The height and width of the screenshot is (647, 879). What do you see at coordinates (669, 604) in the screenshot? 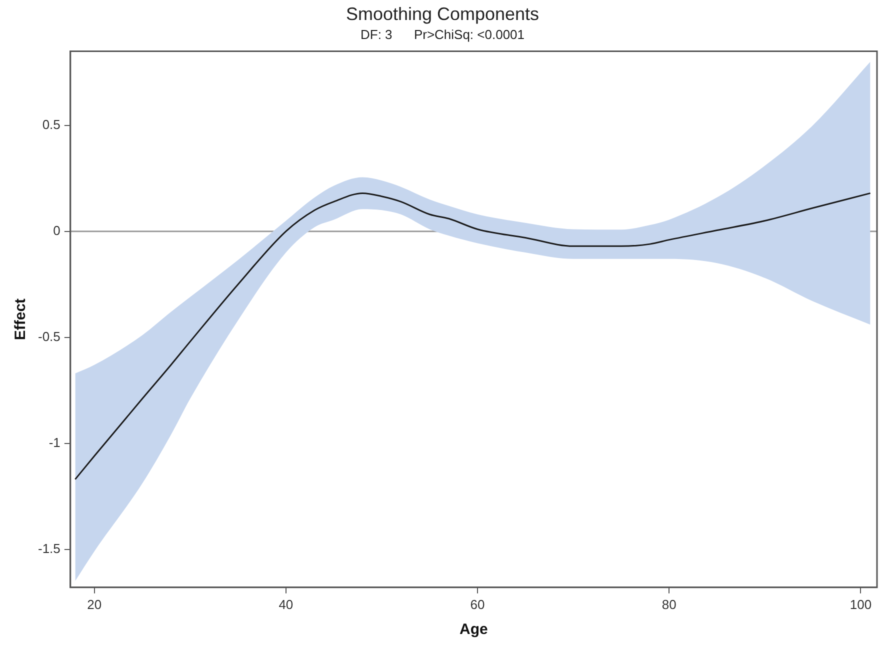
I see `x-tick-label: 80` at bounding box center [669, 604].